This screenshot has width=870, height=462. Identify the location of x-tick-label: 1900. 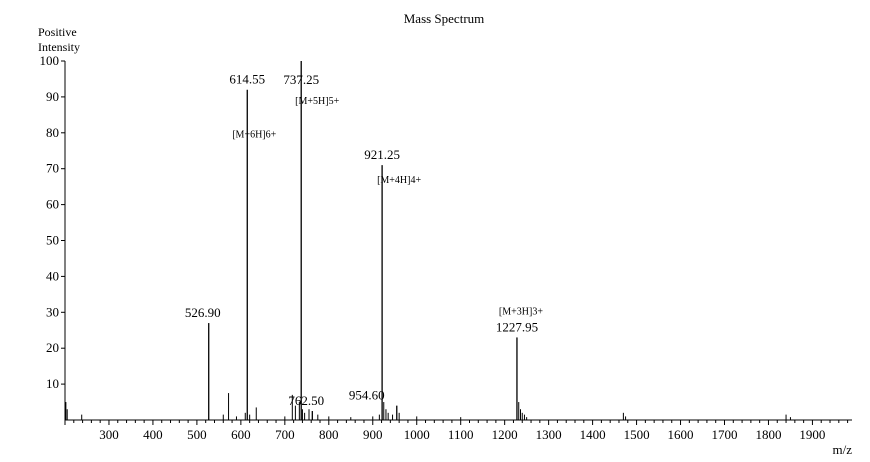
(812, 434).